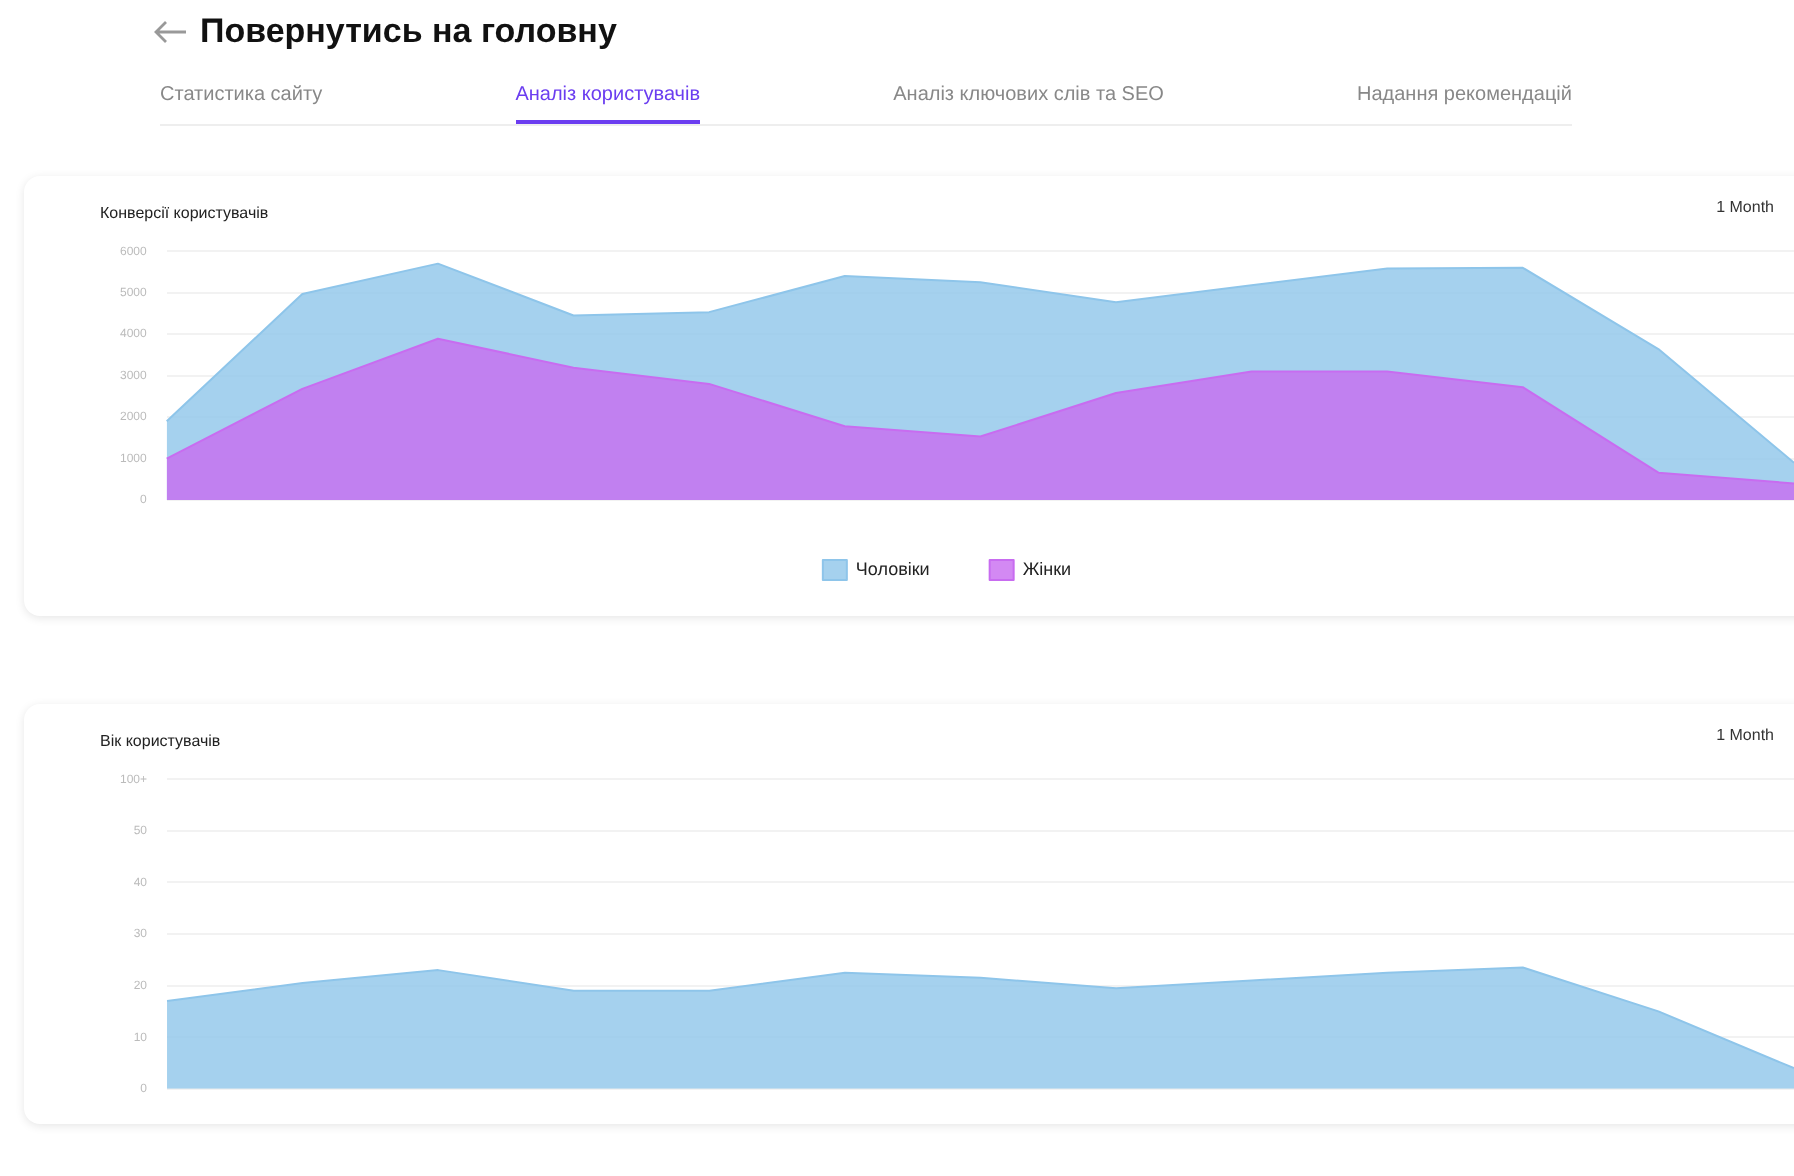 The image size is (1794, 1176). What do you see at coordinates (608, 104) in the screenshot?
I see `text: Аналіз користувачів` at bounding box center [608, 104].